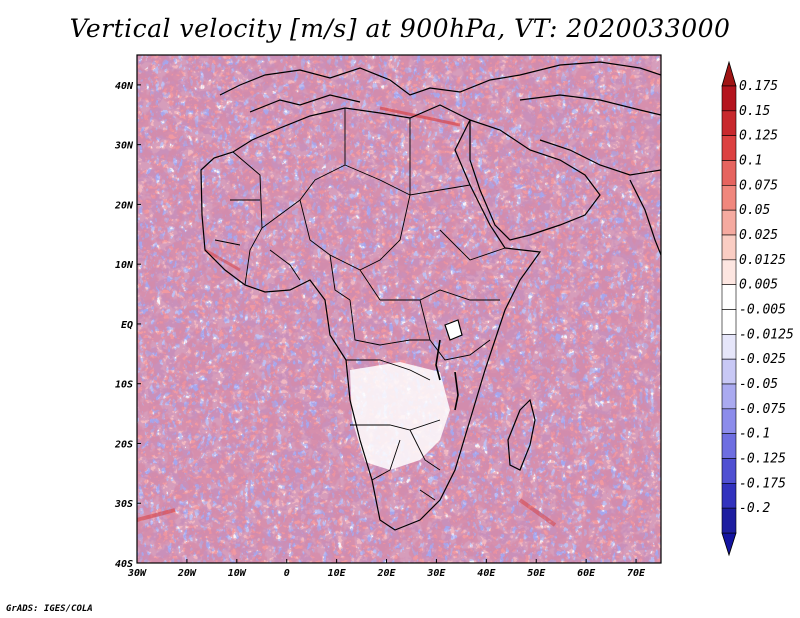  What do you see at coordinates (766, 334) in the screenshot?
I see `colorbar-label: -0.0125` at bounding box center [766, 334].